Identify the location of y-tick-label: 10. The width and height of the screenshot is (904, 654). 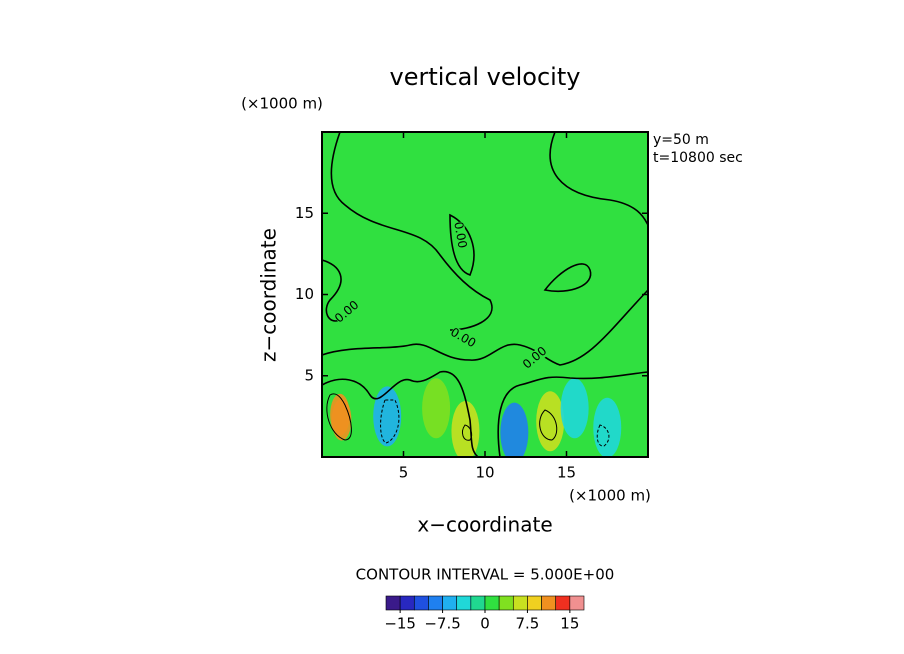
(304, 294).